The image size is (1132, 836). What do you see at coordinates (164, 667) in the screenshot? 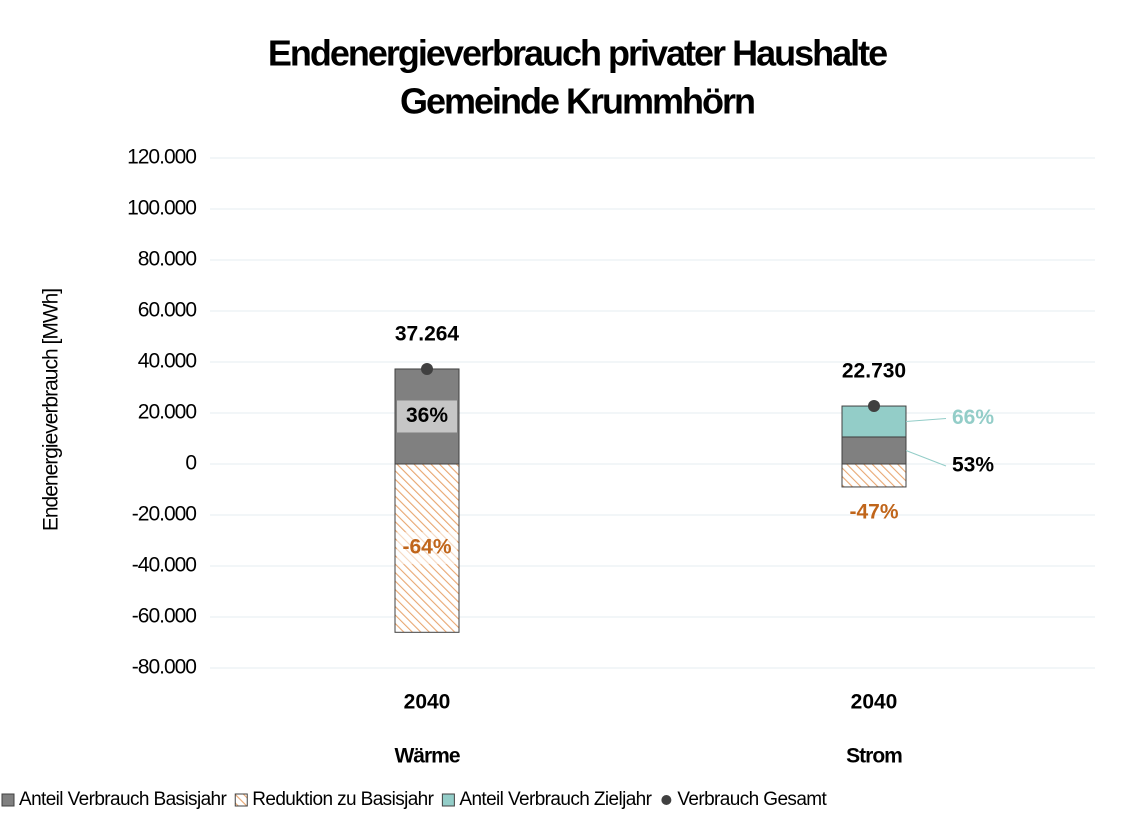
I see `y-tick-label: -80.000` at bounding box center [164, 667].